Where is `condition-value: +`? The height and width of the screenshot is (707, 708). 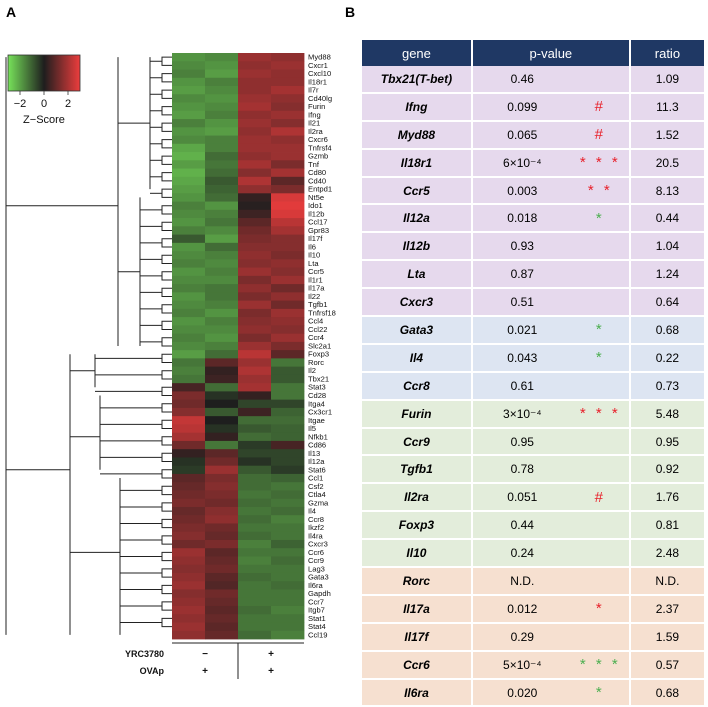
condition-value: + is located at coordinates (271, 654).